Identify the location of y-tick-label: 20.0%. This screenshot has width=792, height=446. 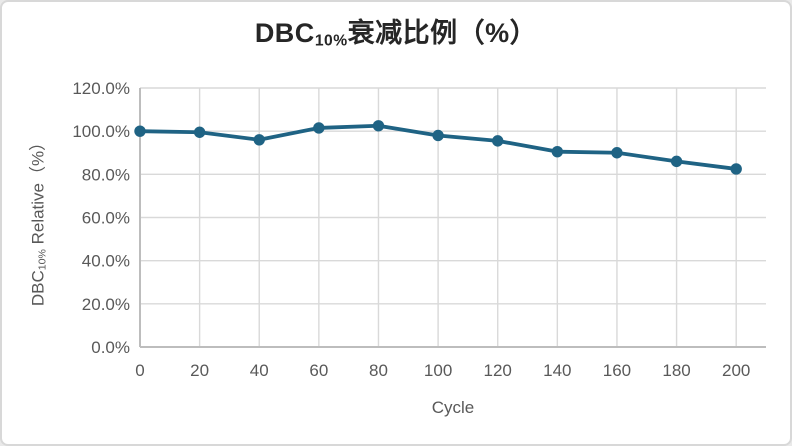
(106, 304).